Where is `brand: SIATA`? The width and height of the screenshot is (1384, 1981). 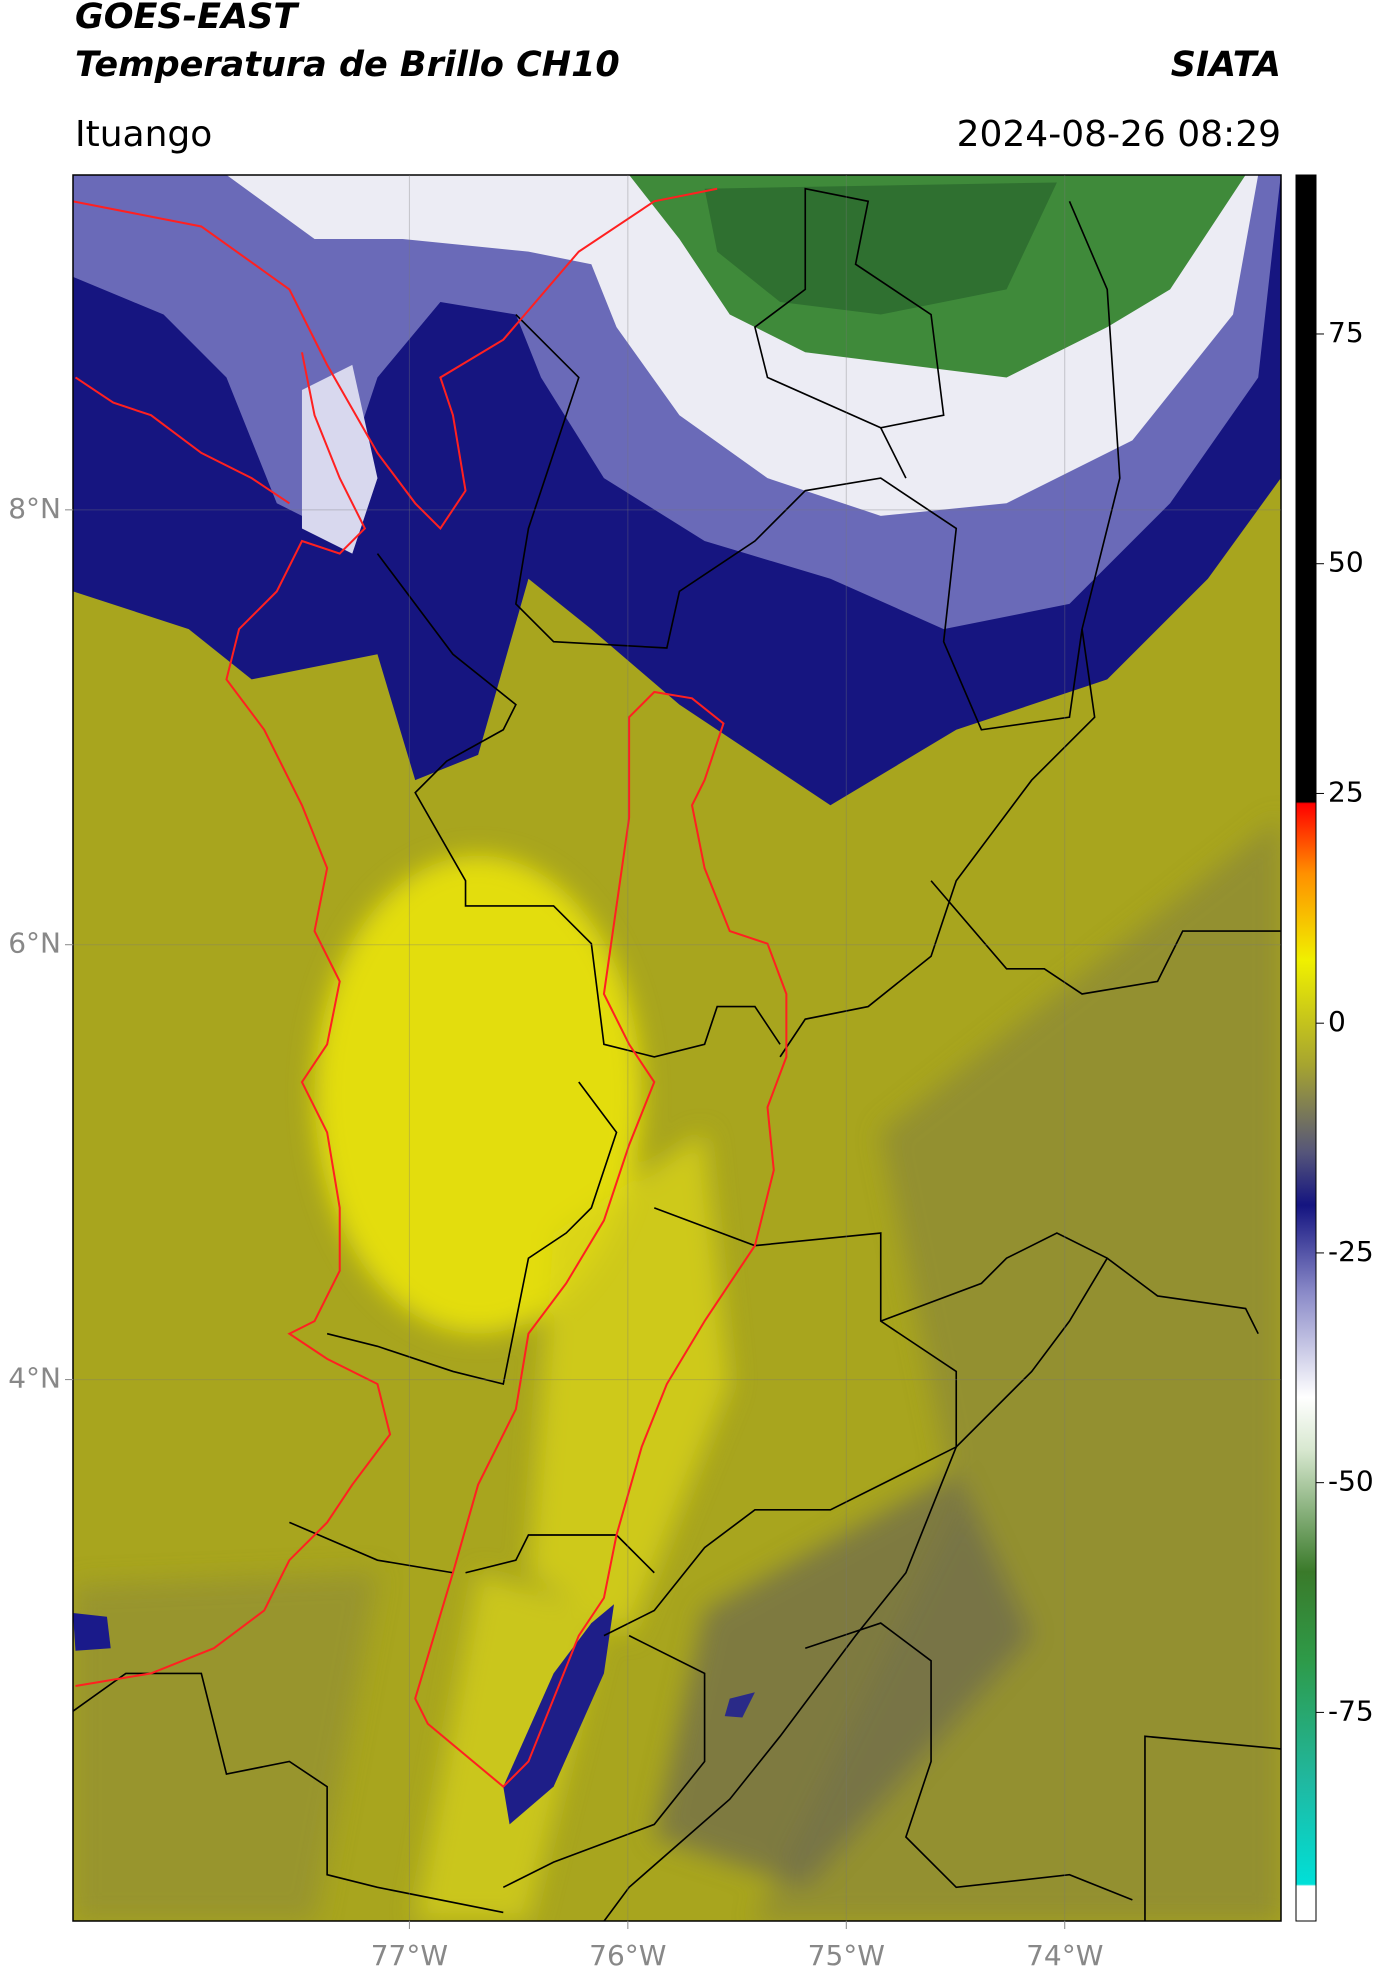 brand: SIATA is located at coordinates (1226, 65).